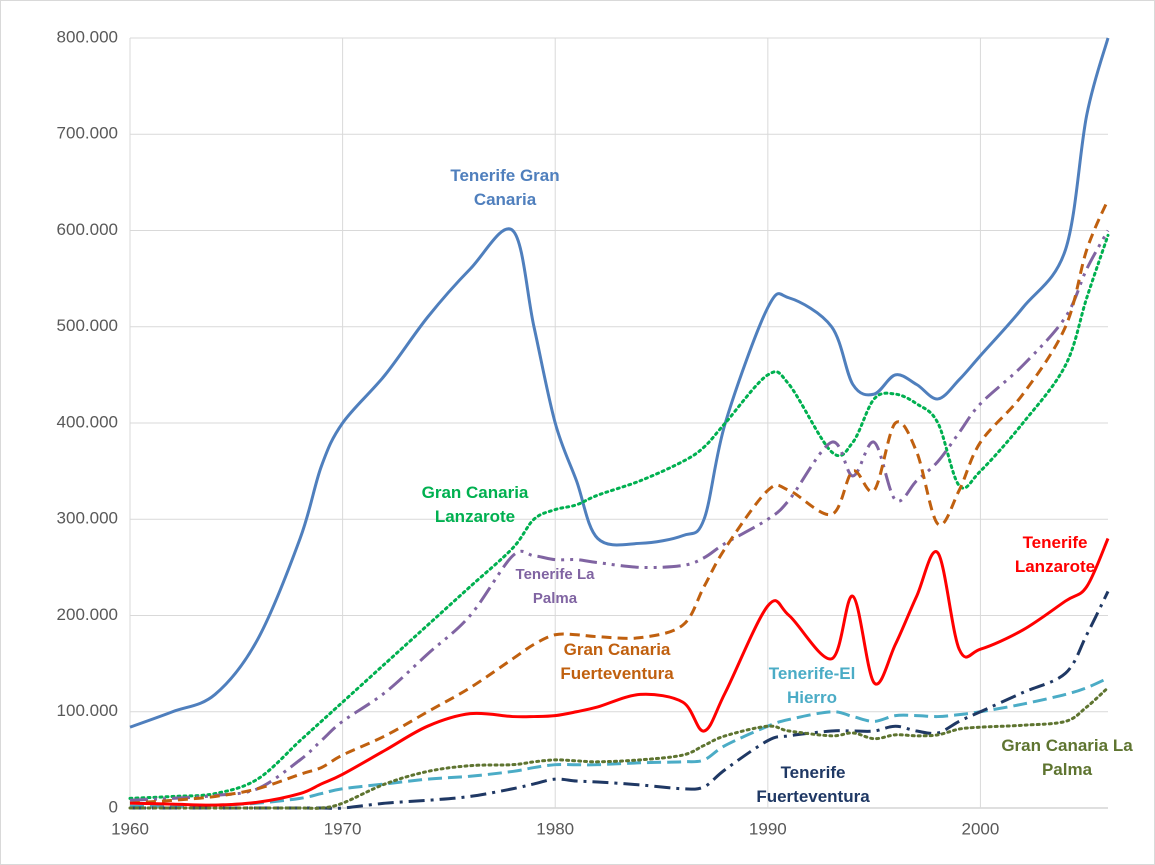  What do you see at coordinates (981, 828) in the screenshot?
I see `x-tick-label: 2000` at bounding box center [981, 828].